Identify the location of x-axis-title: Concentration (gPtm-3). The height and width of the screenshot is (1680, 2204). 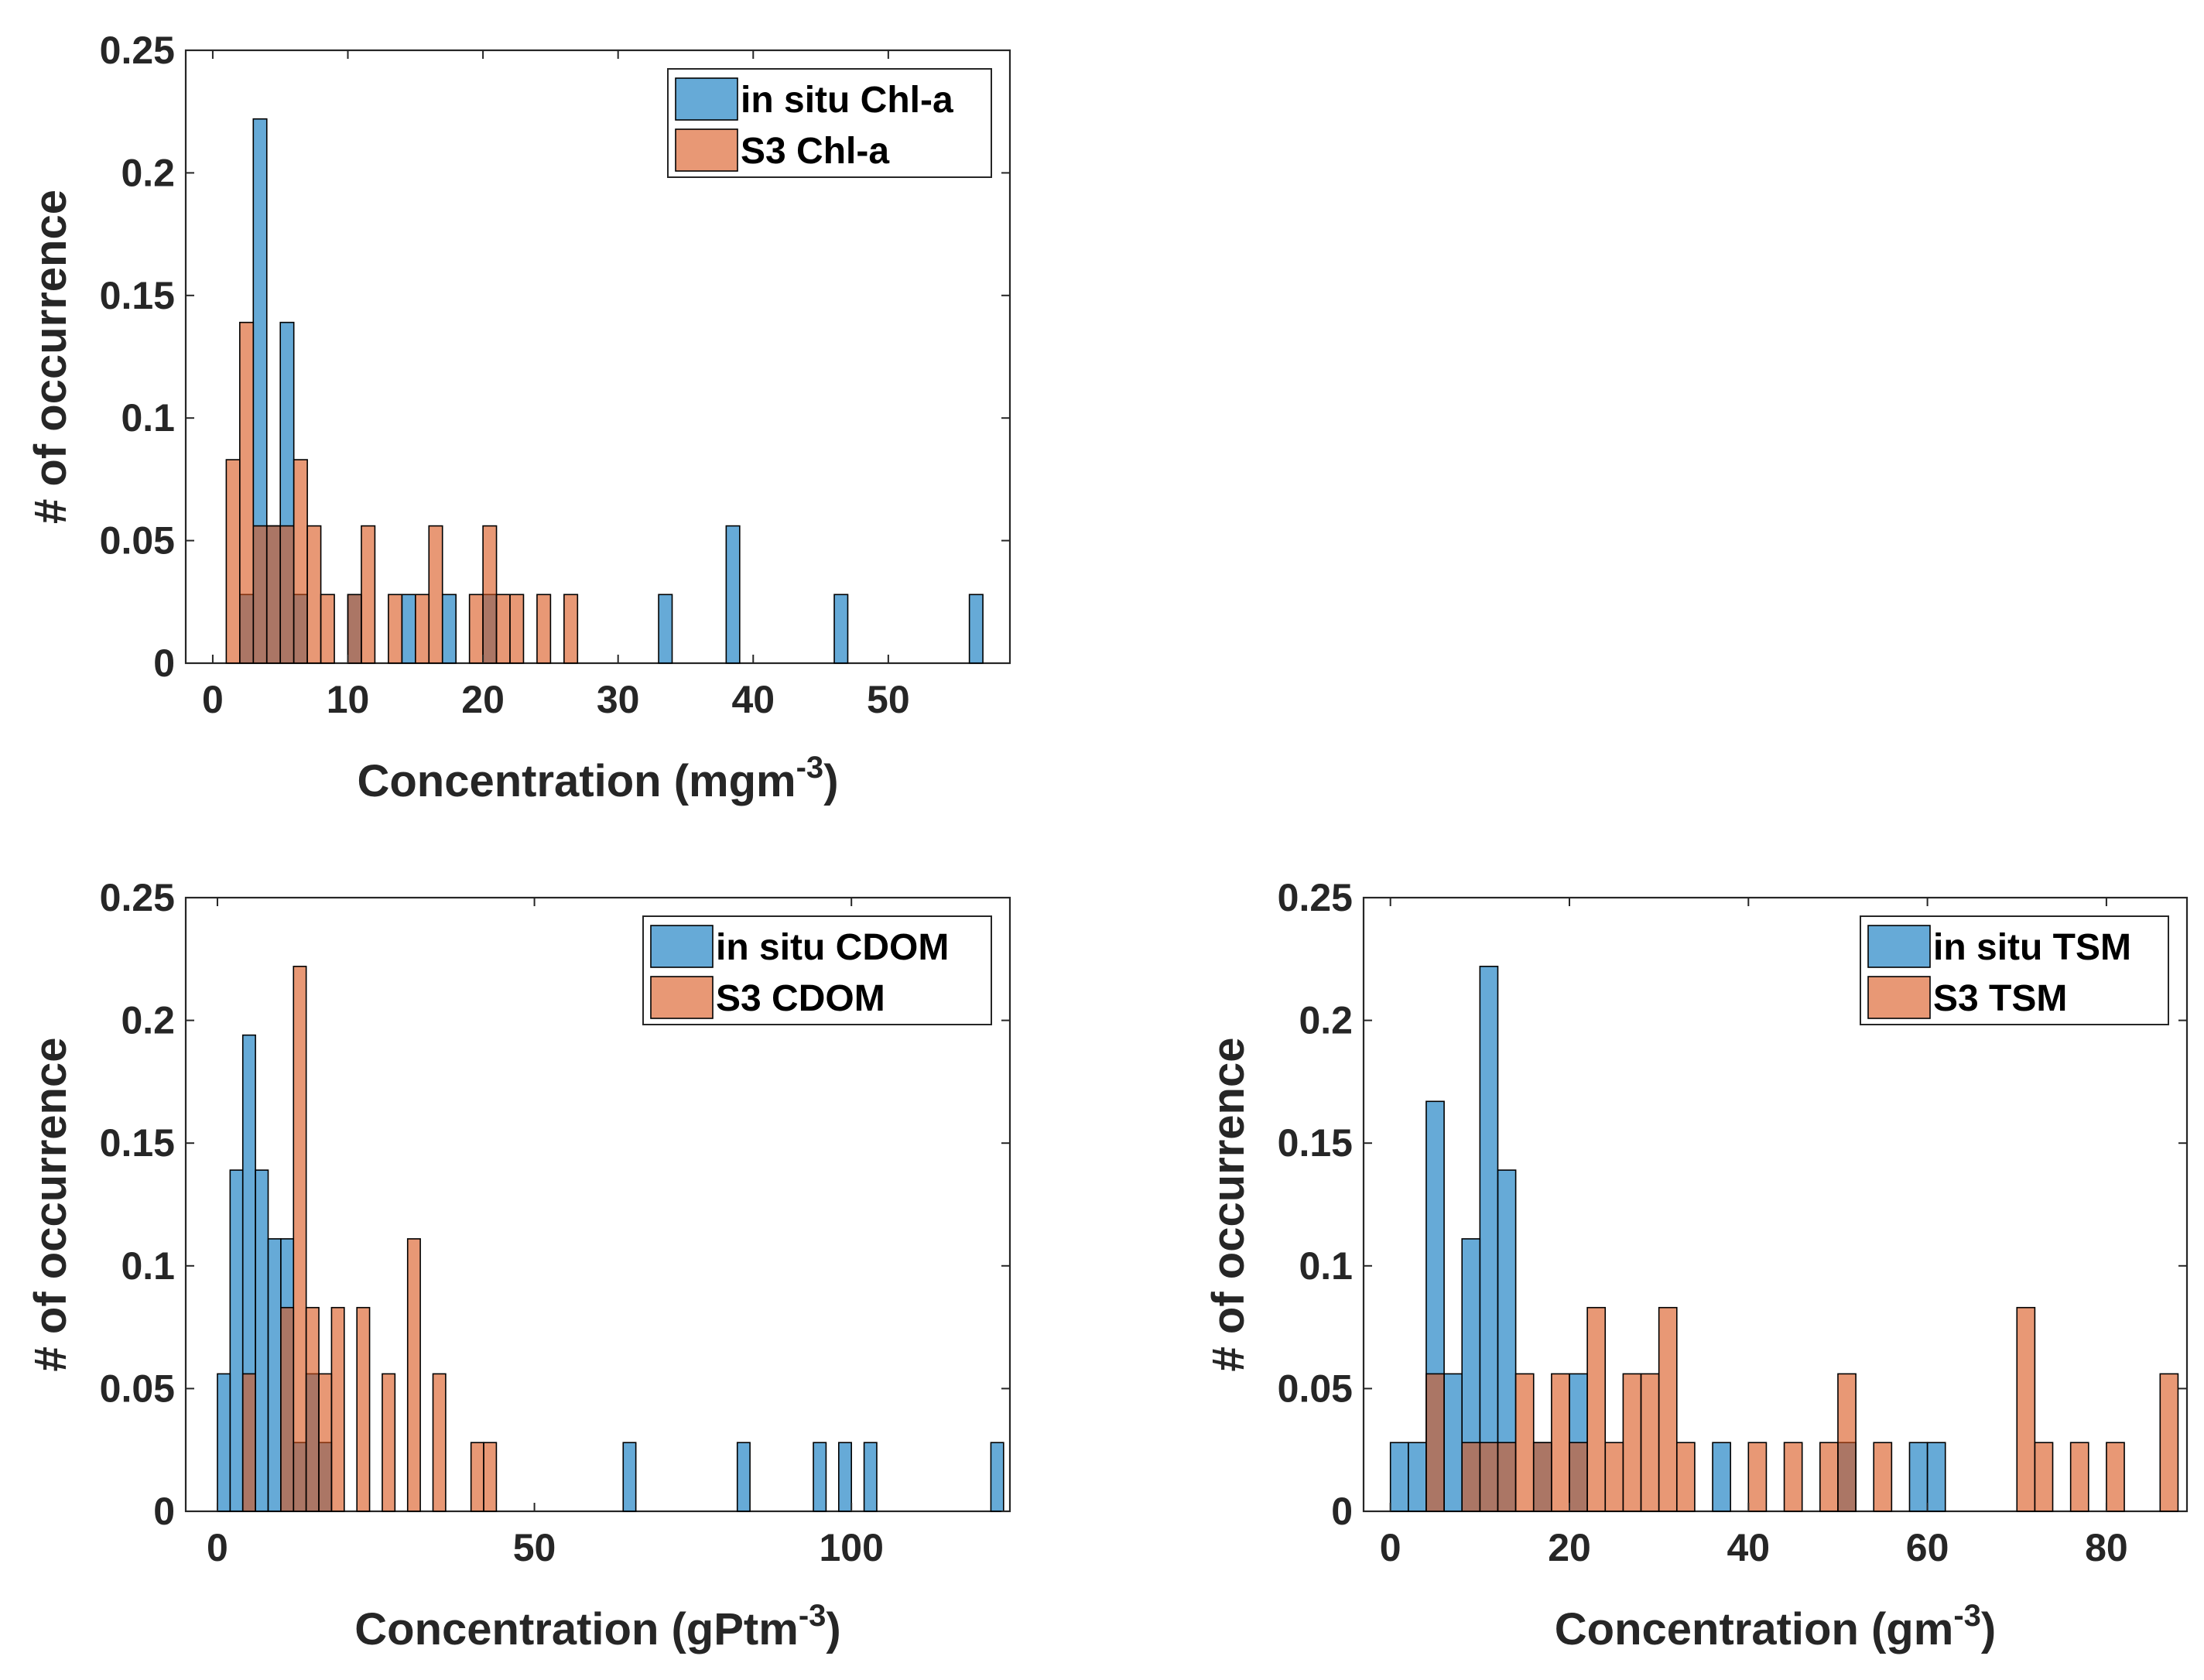
(597, 1627).